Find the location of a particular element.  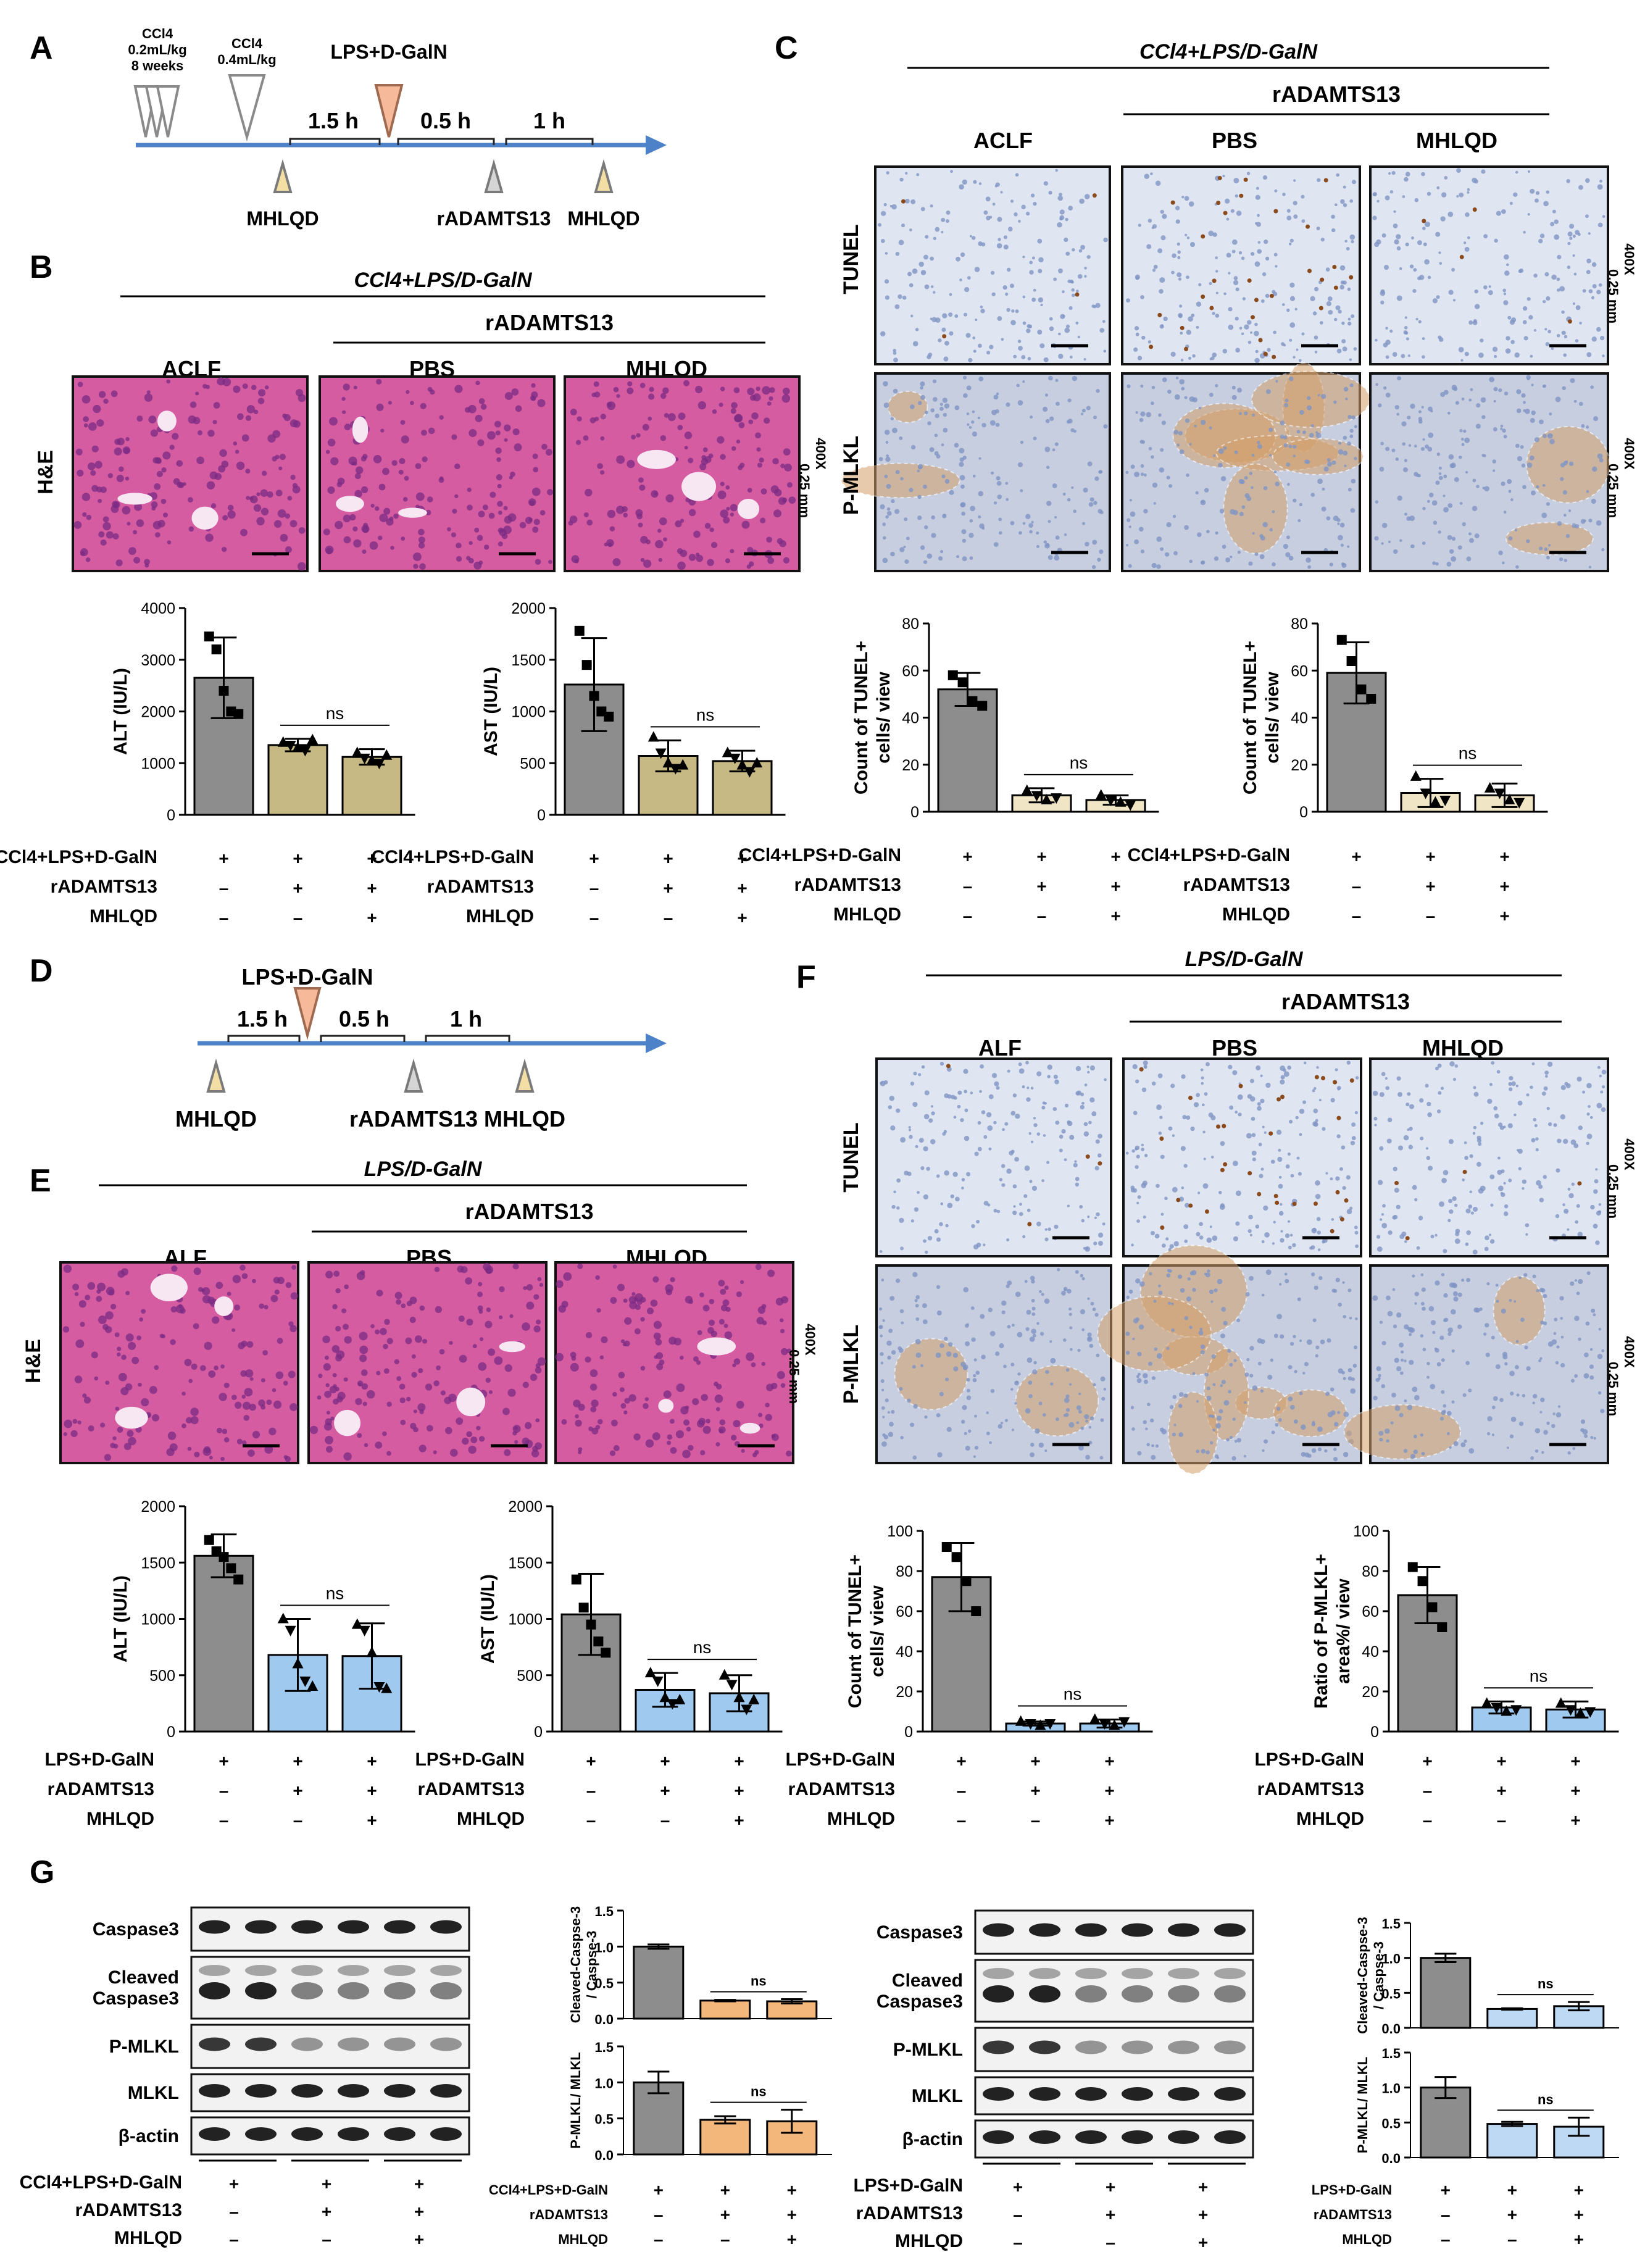

blot-label: P-MLKL is located at coordinates (928, 2050).